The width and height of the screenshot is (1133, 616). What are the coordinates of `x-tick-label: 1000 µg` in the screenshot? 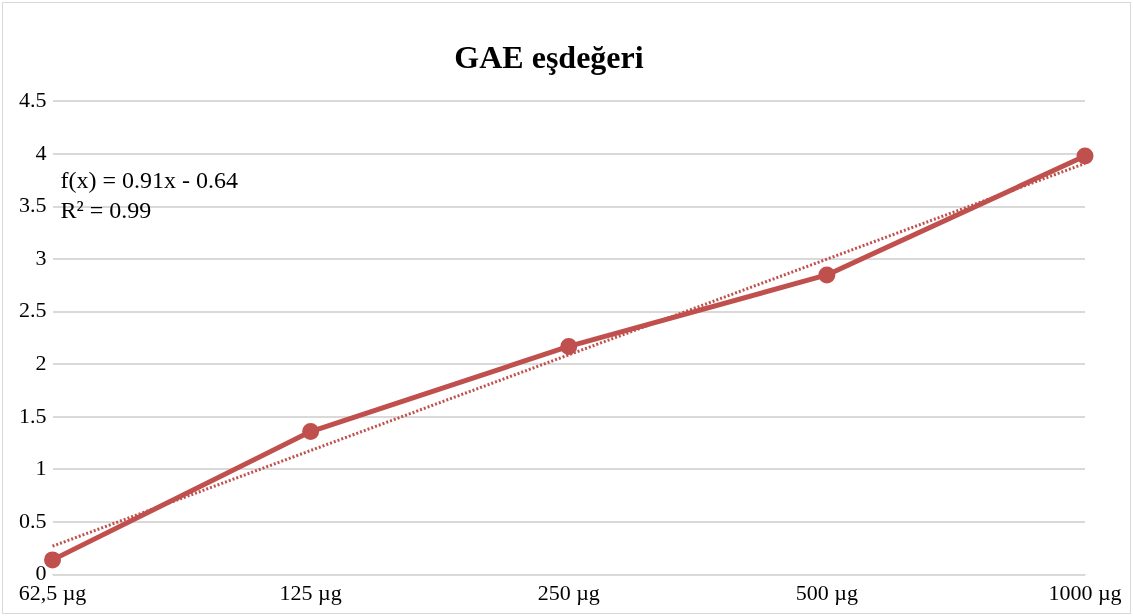 It's located at (1085, 592).